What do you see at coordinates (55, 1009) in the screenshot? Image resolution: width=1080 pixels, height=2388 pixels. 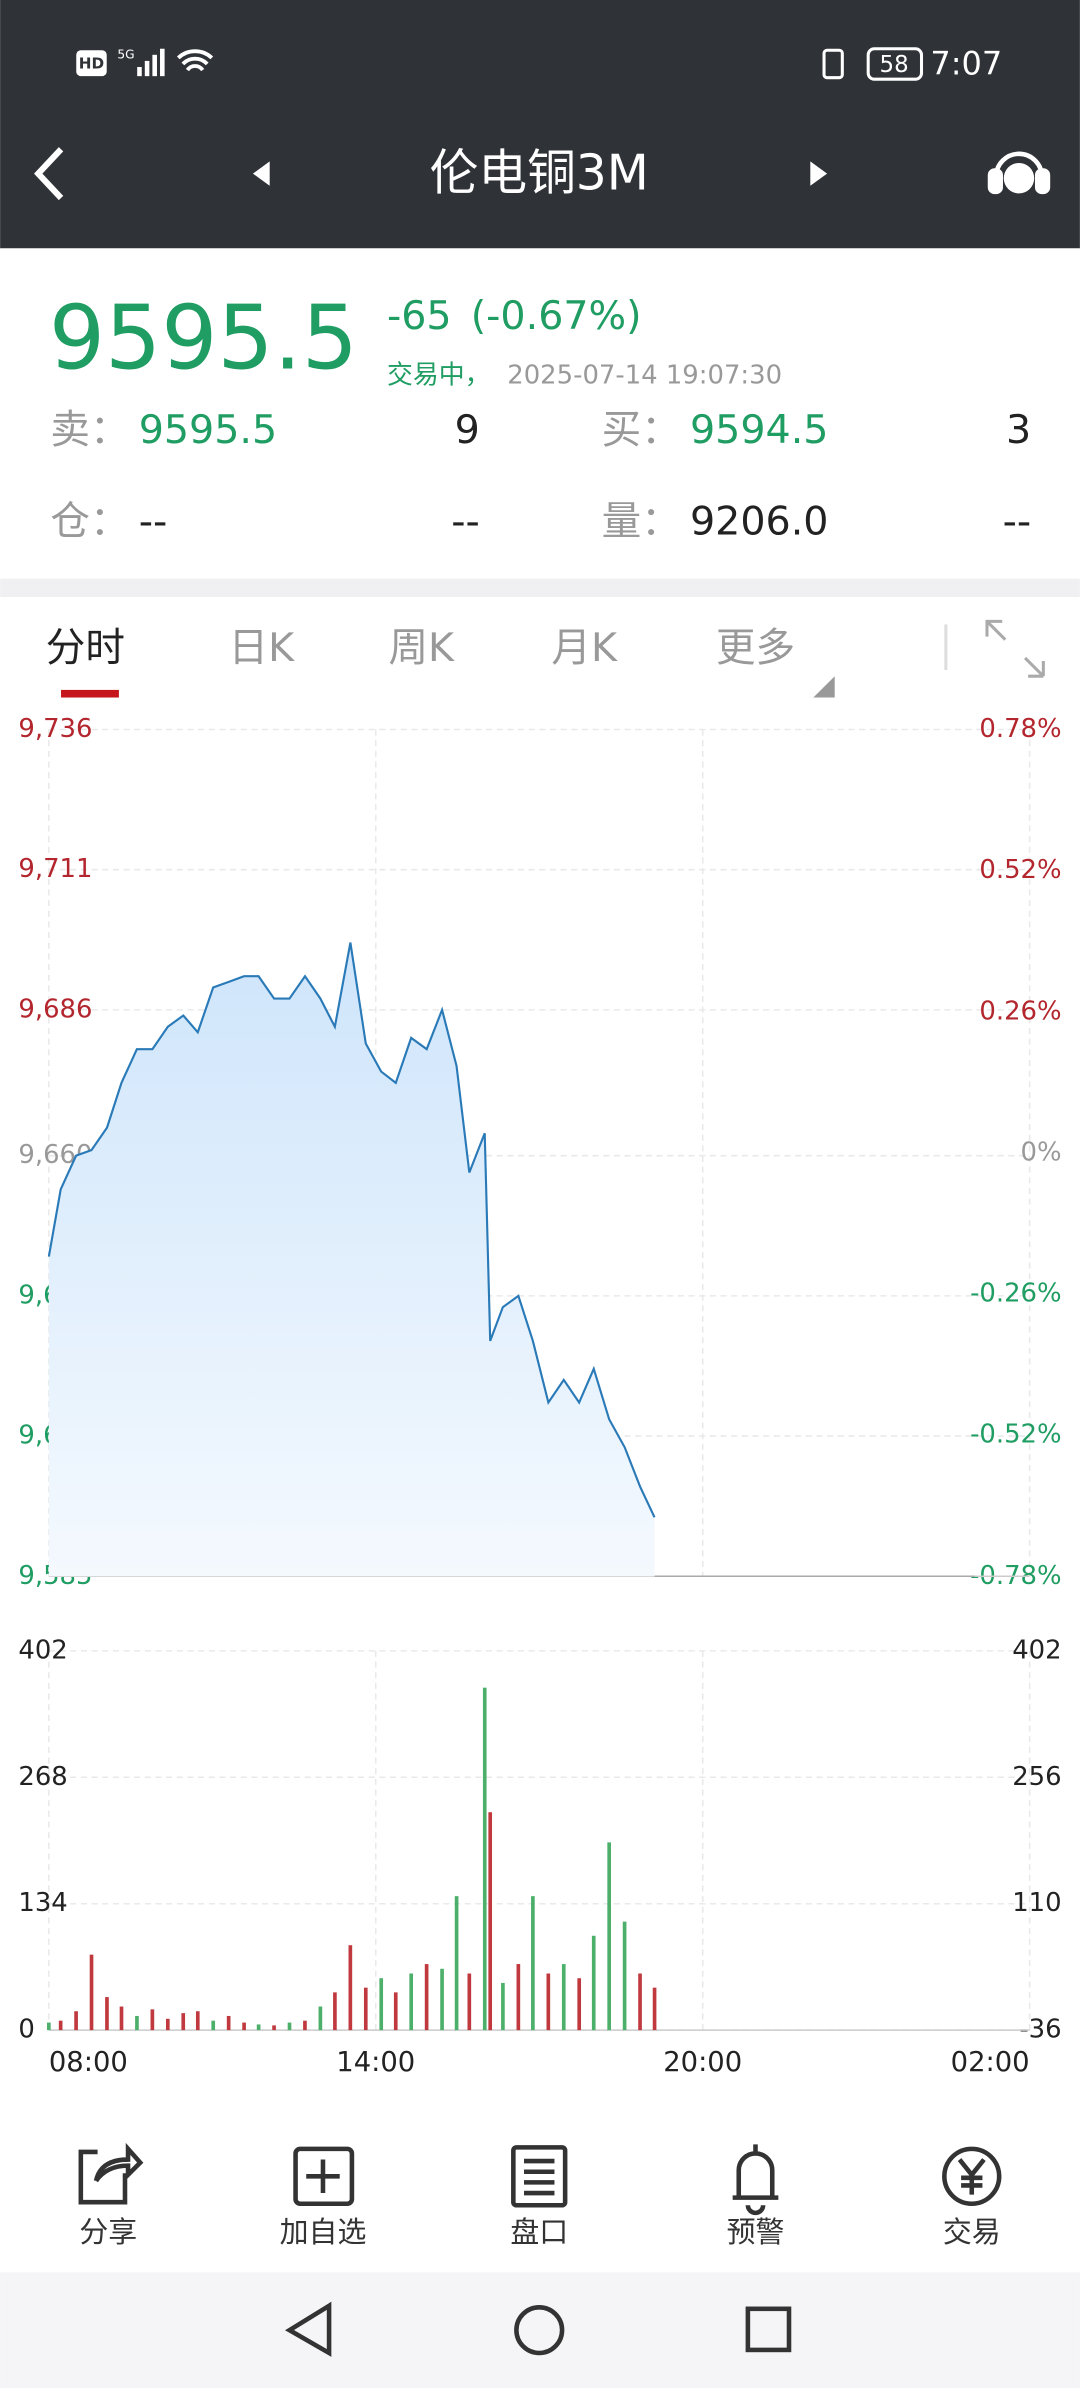 I see `y-tick-label: 9,686` at bounding box center [55, 1009].